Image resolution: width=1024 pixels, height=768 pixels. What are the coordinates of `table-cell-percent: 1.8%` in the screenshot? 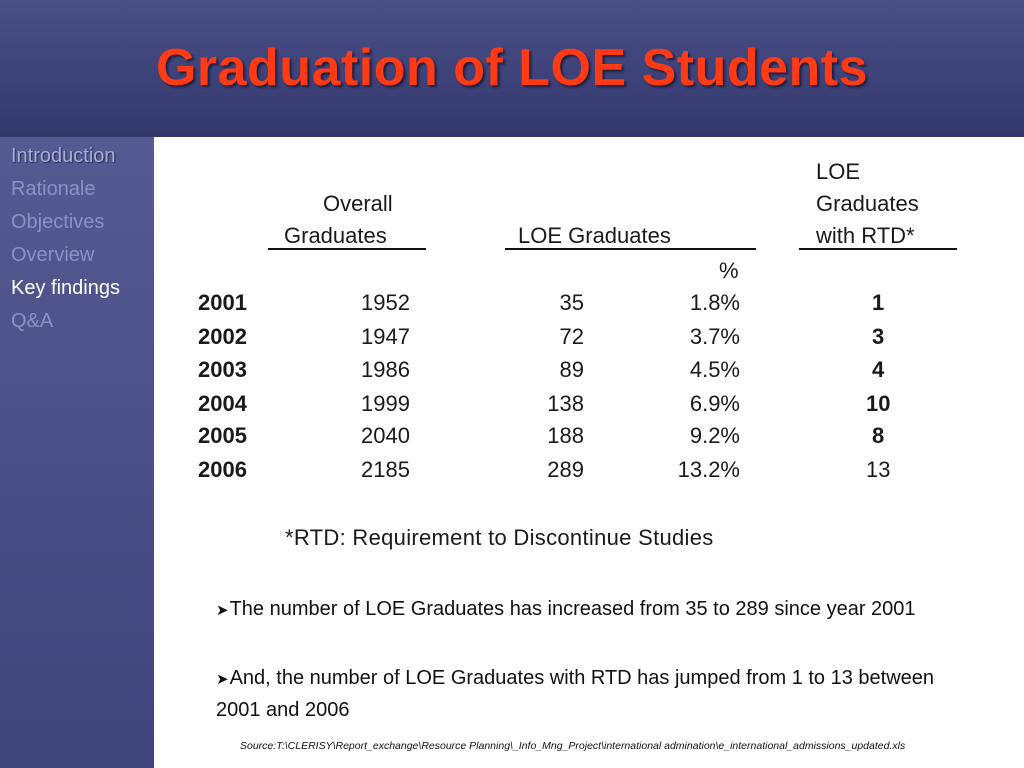 It's located at (714, 302).